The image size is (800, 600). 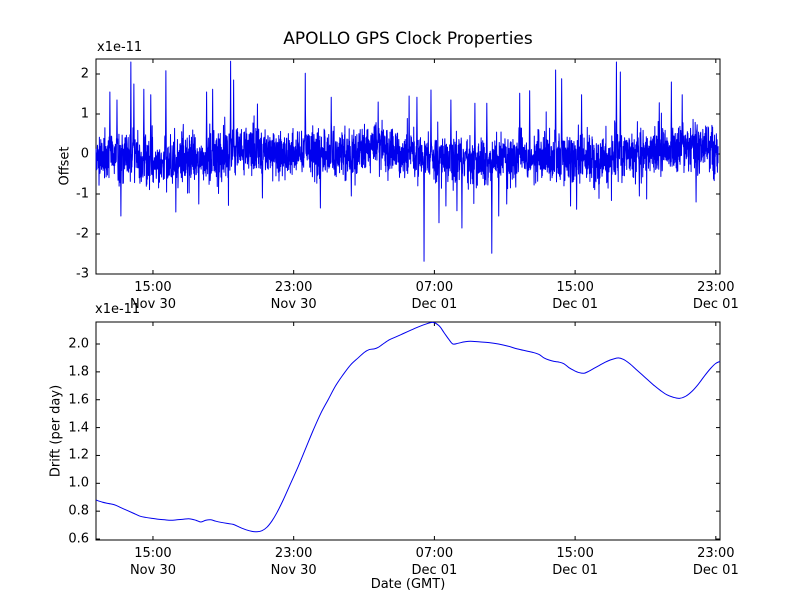 What do you see at coordinates (408, 584) in the screenshot?
I see `x-axis-label: Date (GMT)` at bounding box center [408, 584].